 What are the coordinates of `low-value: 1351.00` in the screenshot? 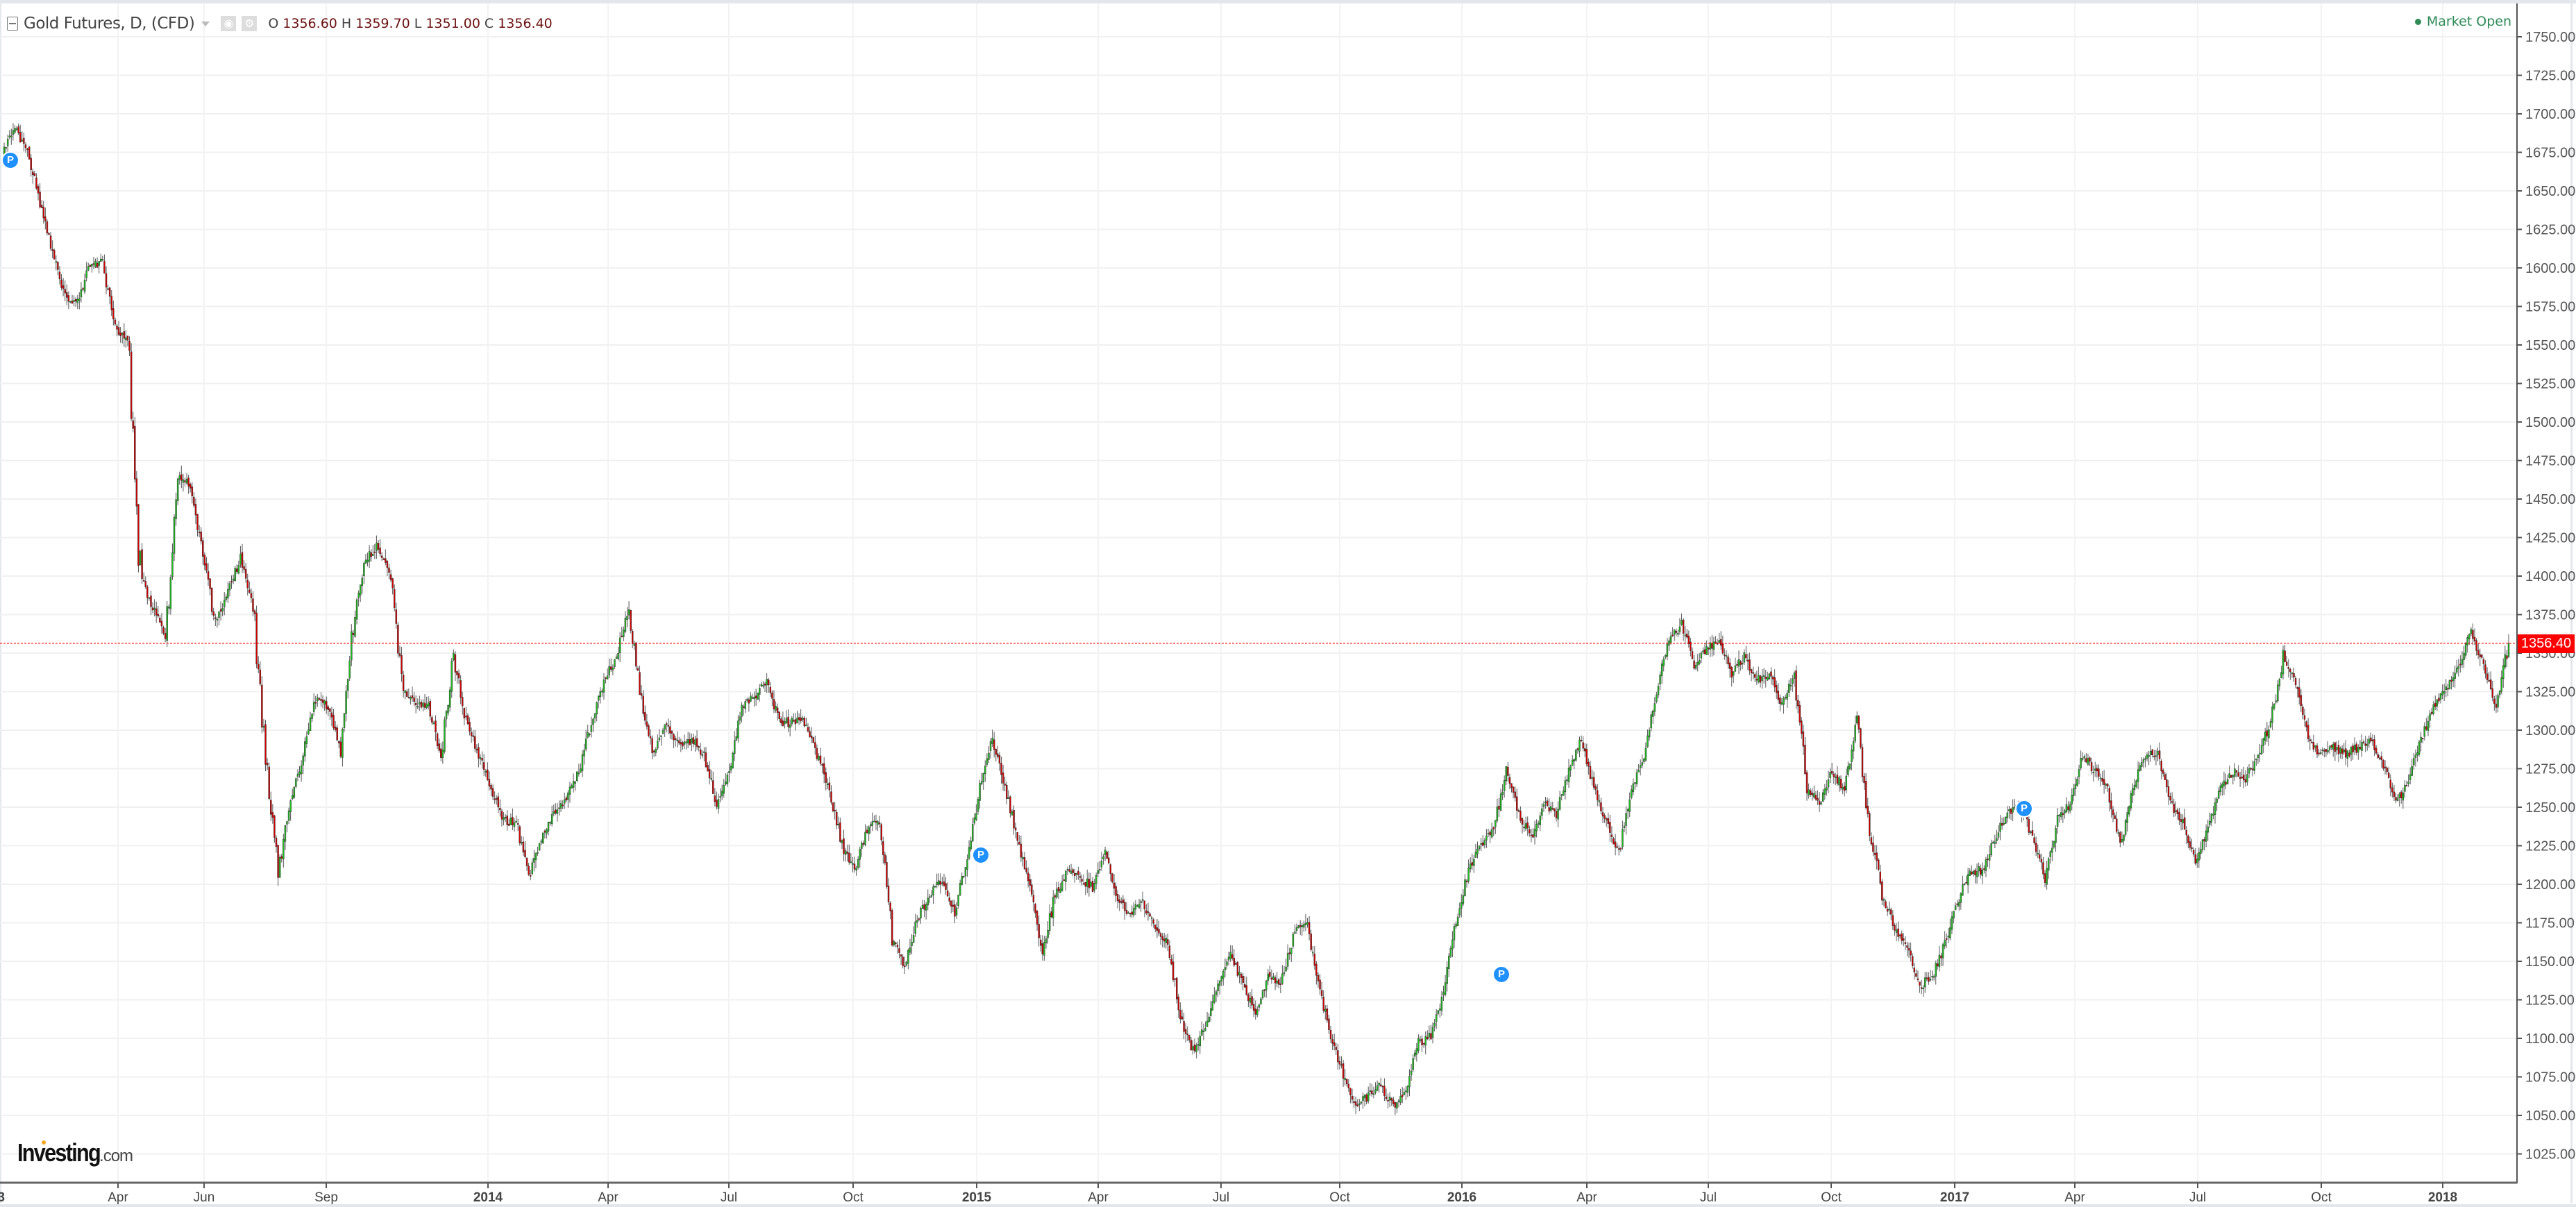 It's located at (453, 23).